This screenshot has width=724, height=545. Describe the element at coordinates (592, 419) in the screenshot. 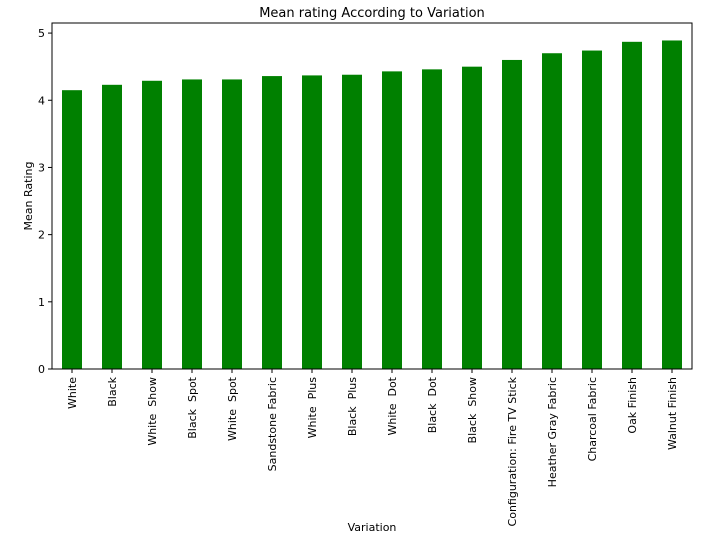

I see `x-tick-label: Charcoal Fabric` at that location.